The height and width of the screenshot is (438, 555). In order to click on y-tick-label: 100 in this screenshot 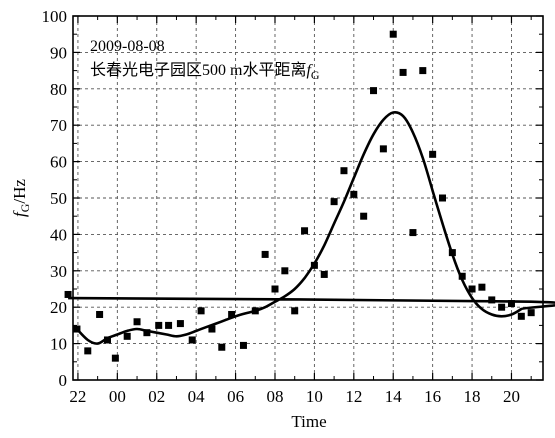, I will do `click(55, 16)`.